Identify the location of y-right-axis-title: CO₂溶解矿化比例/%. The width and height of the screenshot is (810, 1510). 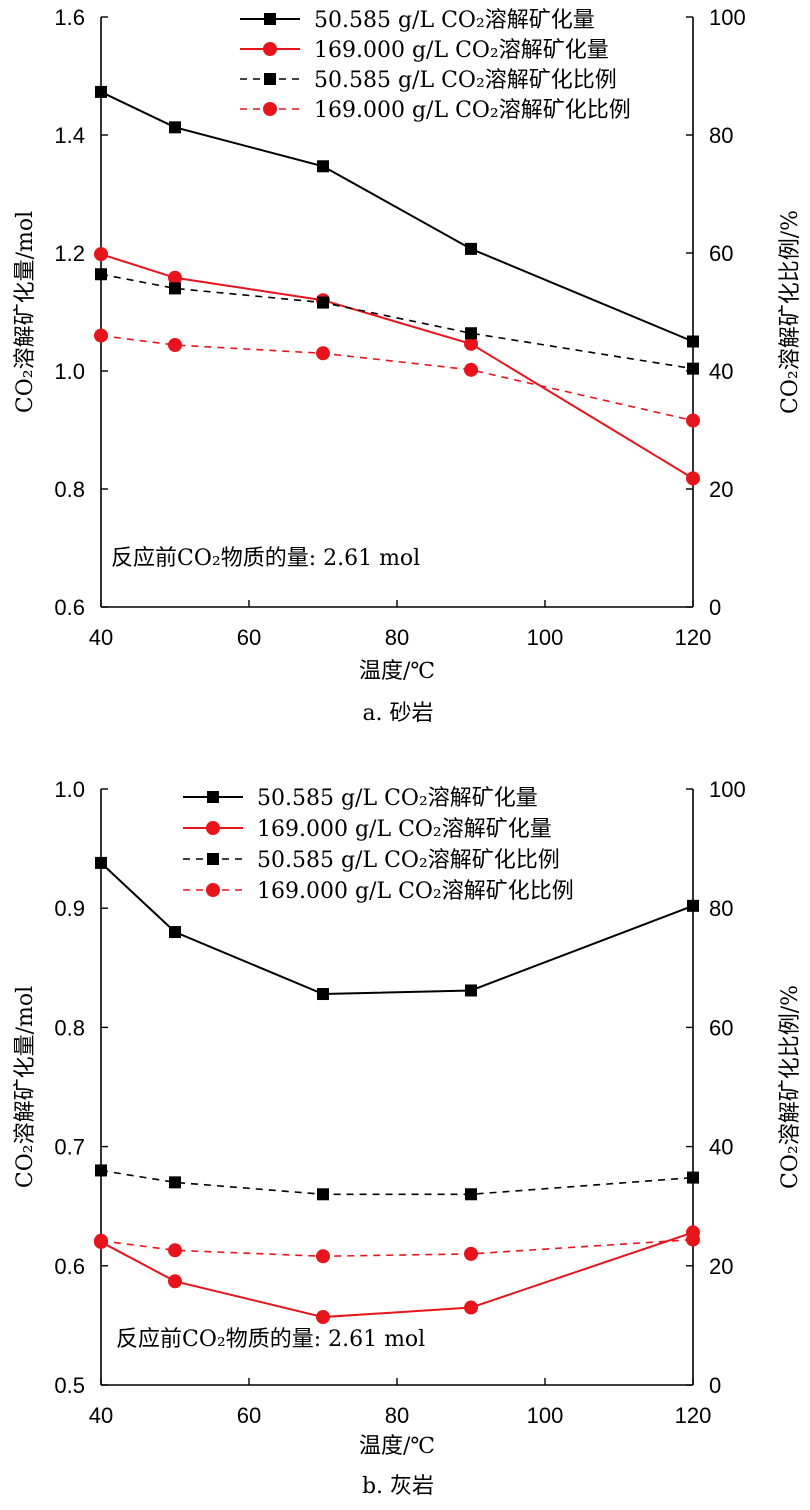
(790, 312).